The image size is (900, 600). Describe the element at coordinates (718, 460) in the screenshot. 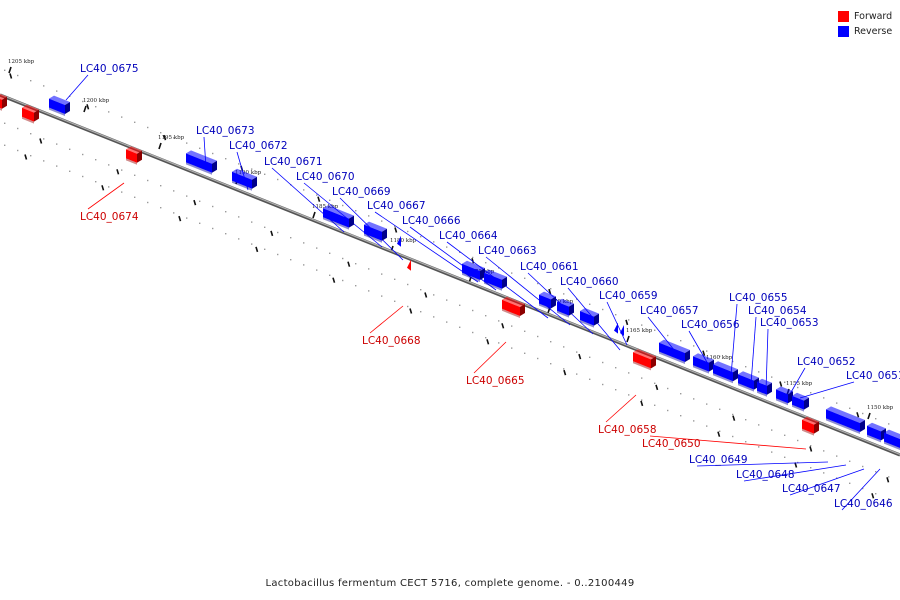

I see `gene-label-lc40-0649: LC40_0649` at that location.